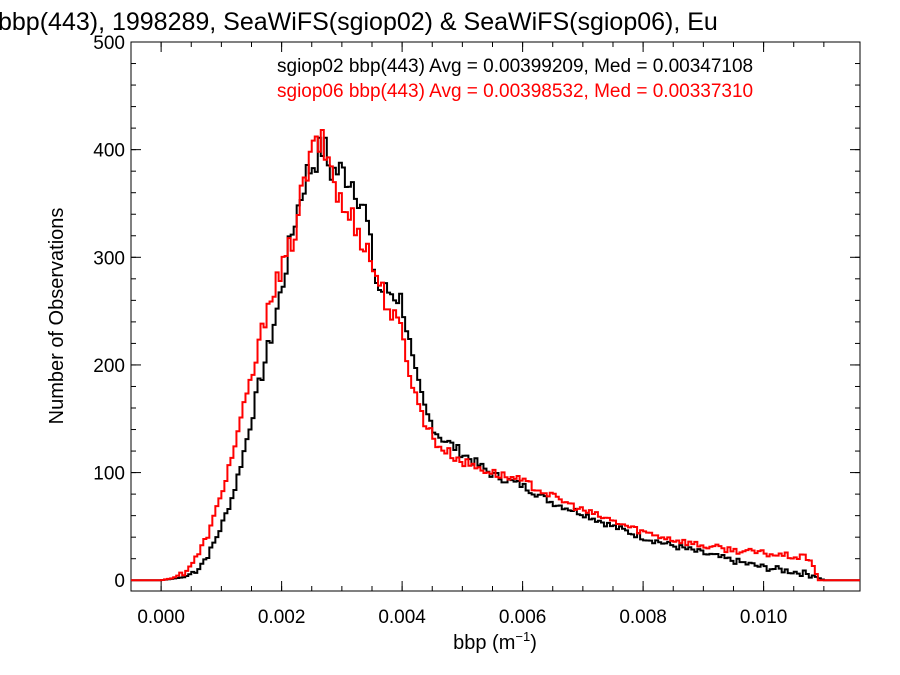  What do you see at coordinates (57, 316) in the screenshot?
I see `y-axis-label: Number of Observations` at bounding box center [57, 316].